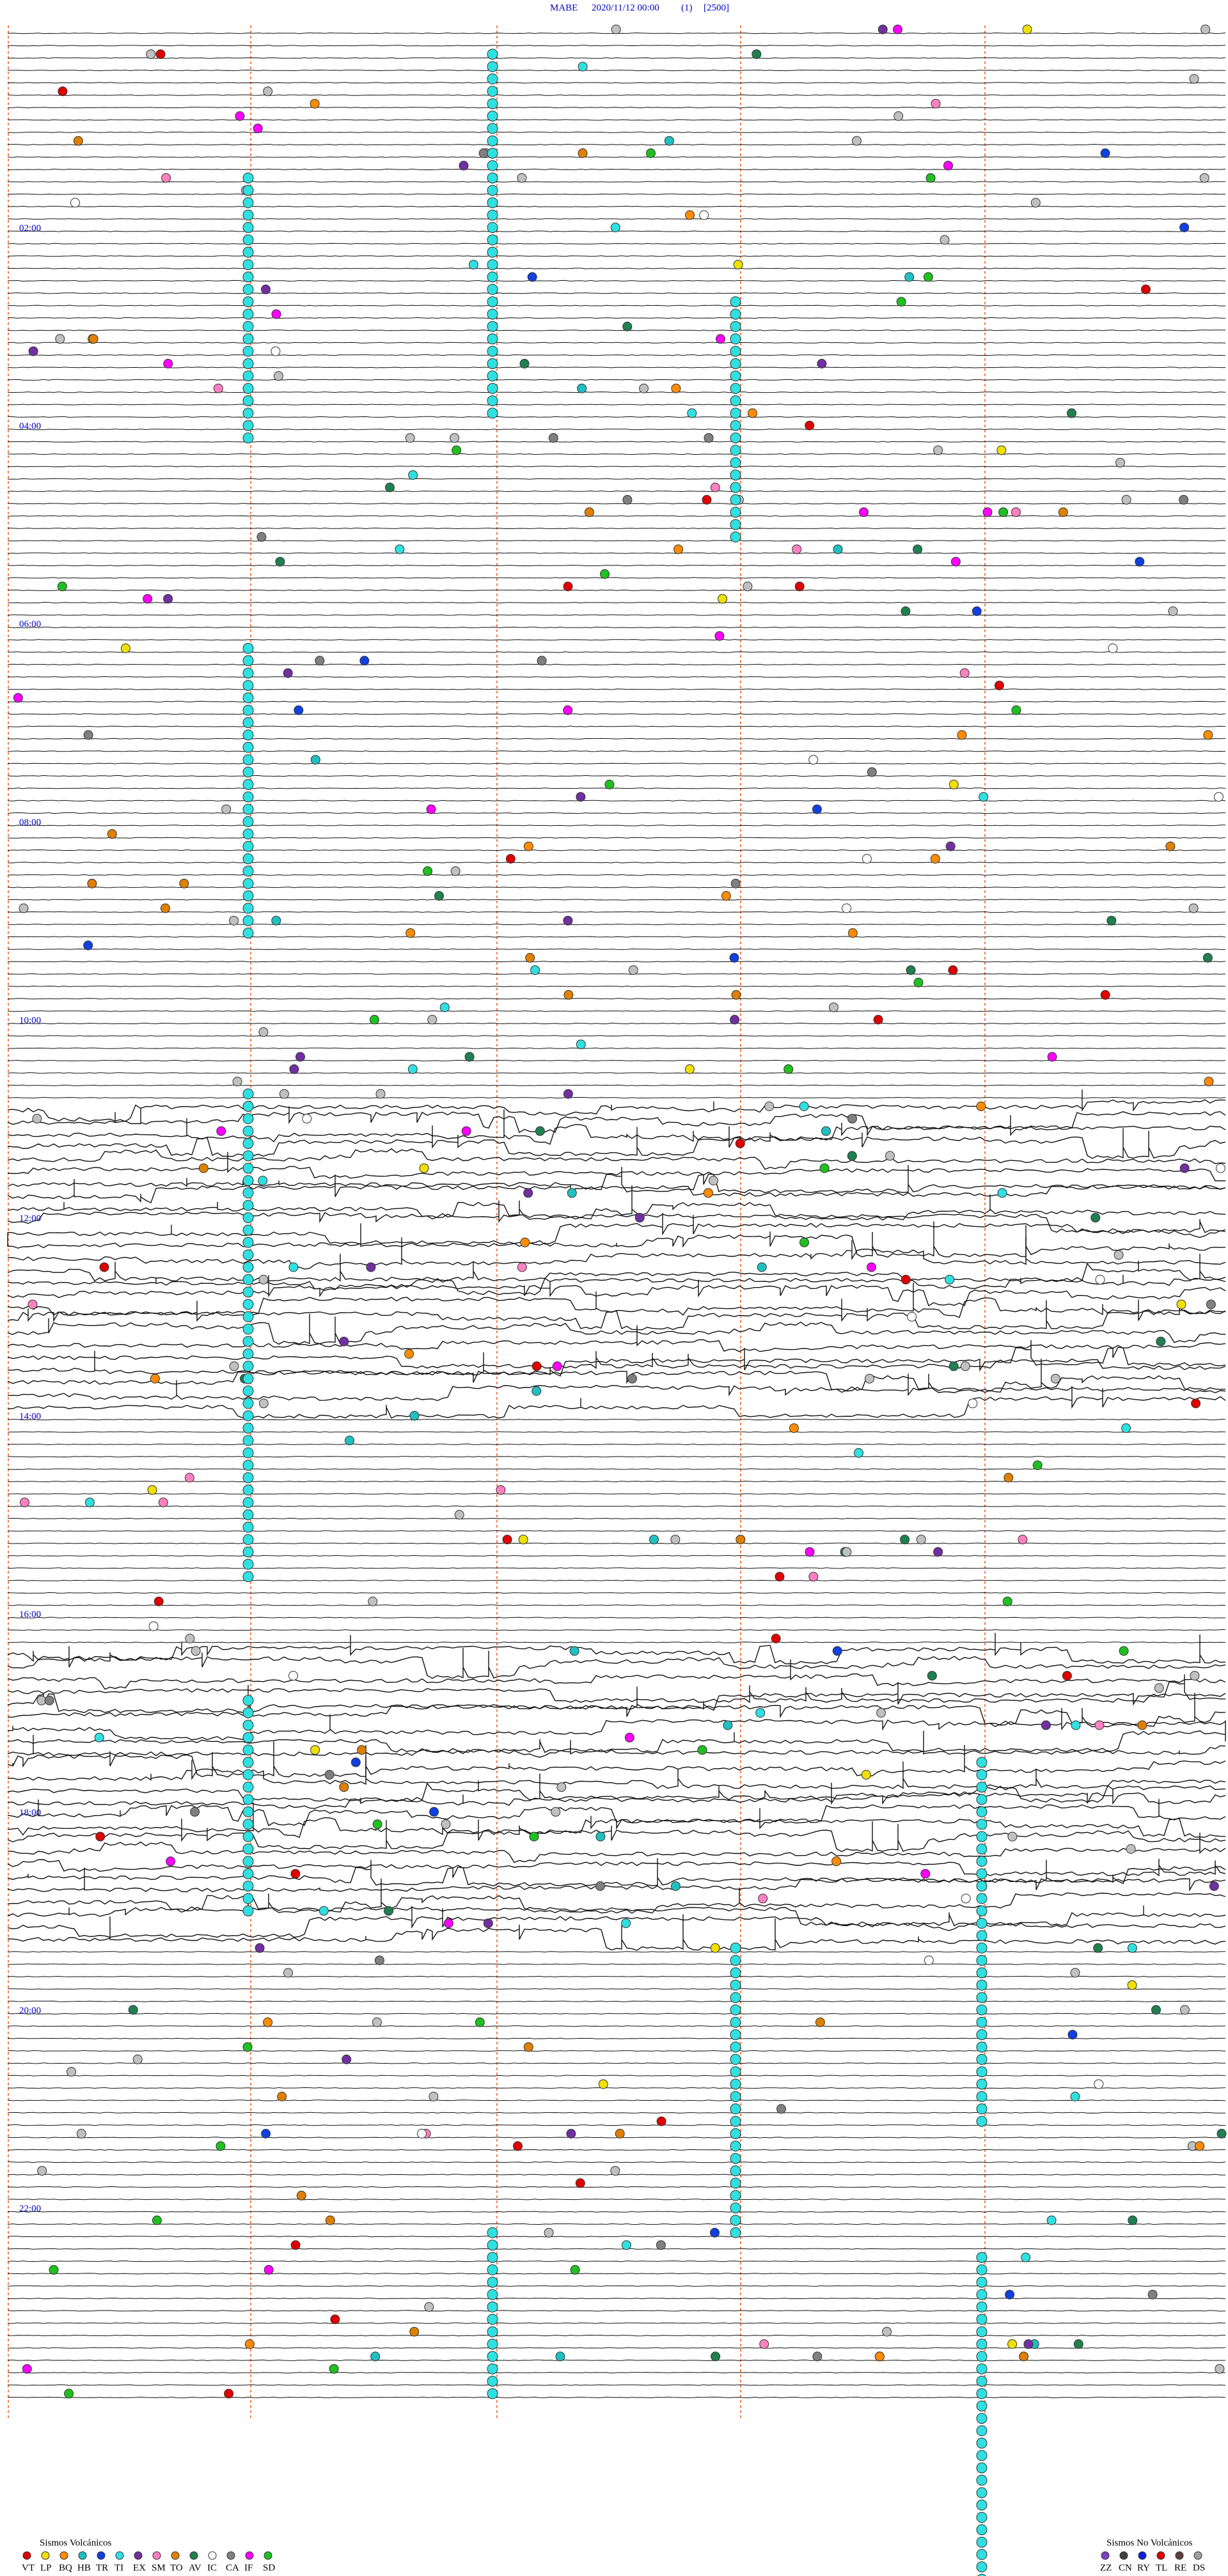  What do you see at coordinates (30, 1020) in the screenshot?
I see `hour-label: 10:00` at bounding box center [30, 1020].